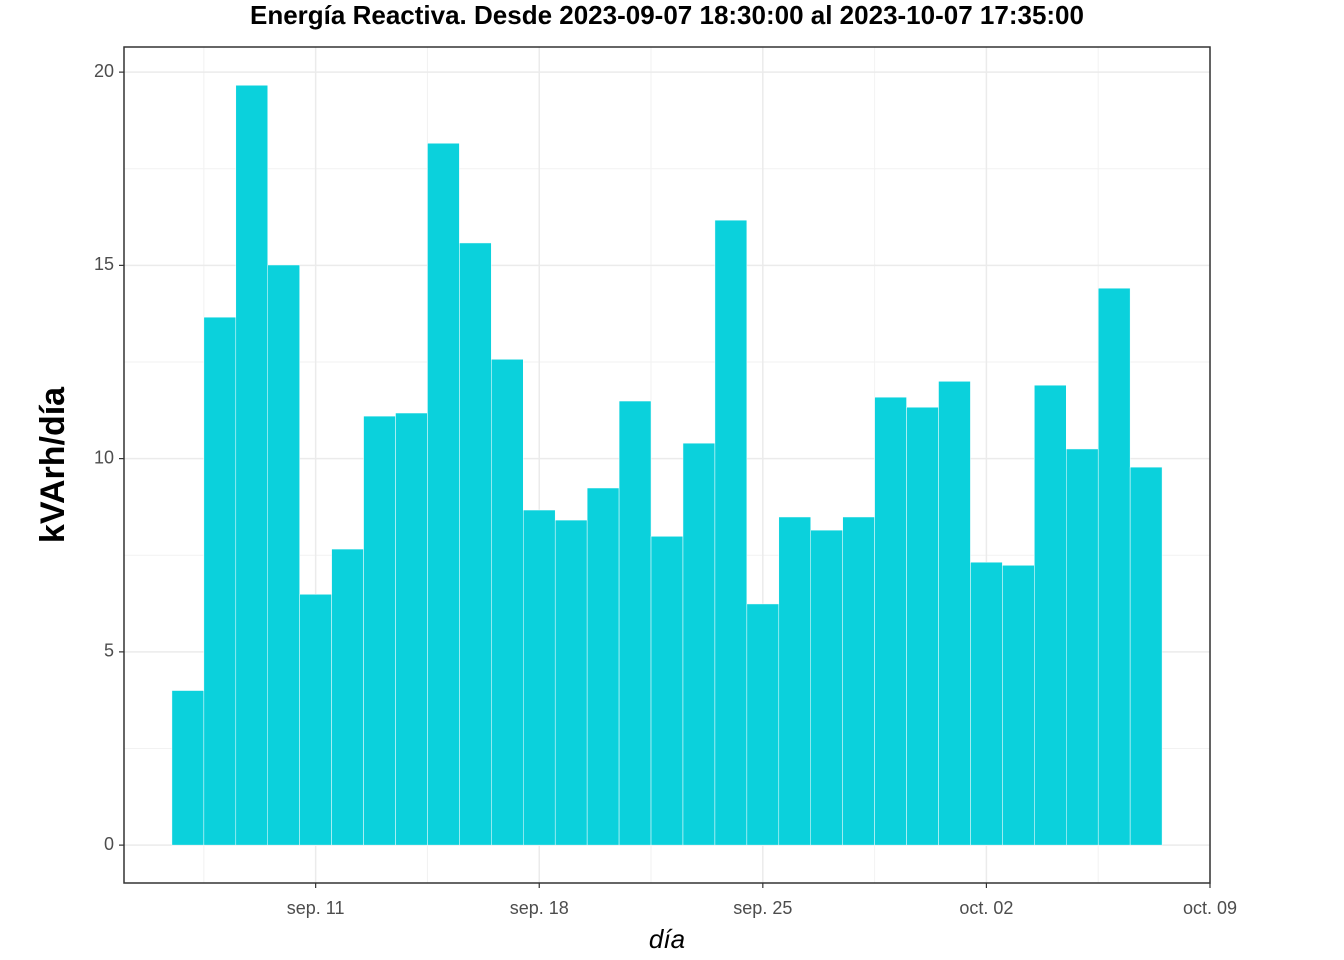 The width and height of the screenshot is (1344, 960). What do you see at coordinates (762, 908) in the screenshot?
I see `x-tick-label: sep. 25` at bounding box center [762, 908].